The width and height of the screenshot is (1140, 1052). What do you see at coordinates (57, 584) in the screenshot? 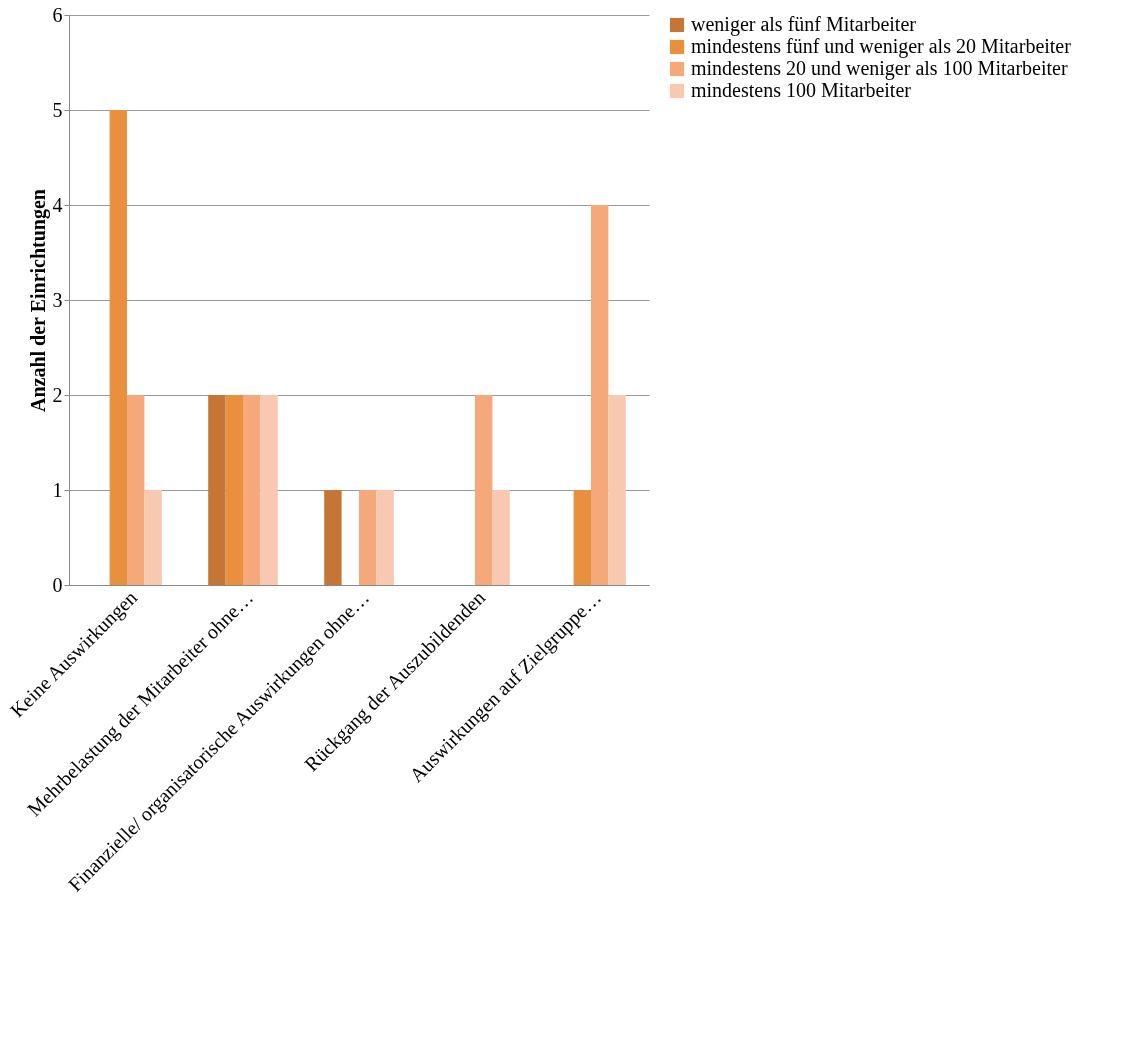
I see `y-tick-label: 0` at bounding box center [57, 584].